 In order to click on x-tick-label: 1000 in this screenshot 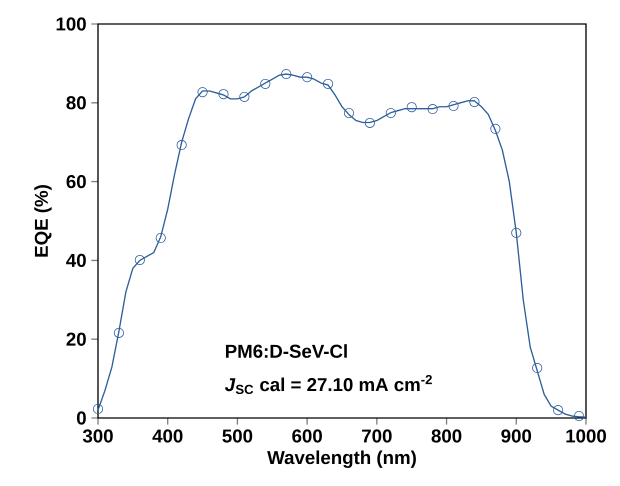, I will do `click(586, 436)`.